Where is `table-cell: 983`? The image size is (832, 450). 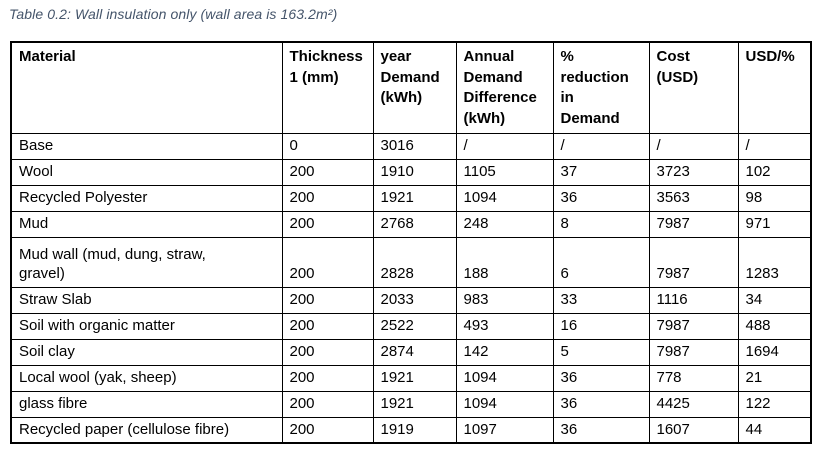 table-cell: 983 is located at coordinates (504, 300).